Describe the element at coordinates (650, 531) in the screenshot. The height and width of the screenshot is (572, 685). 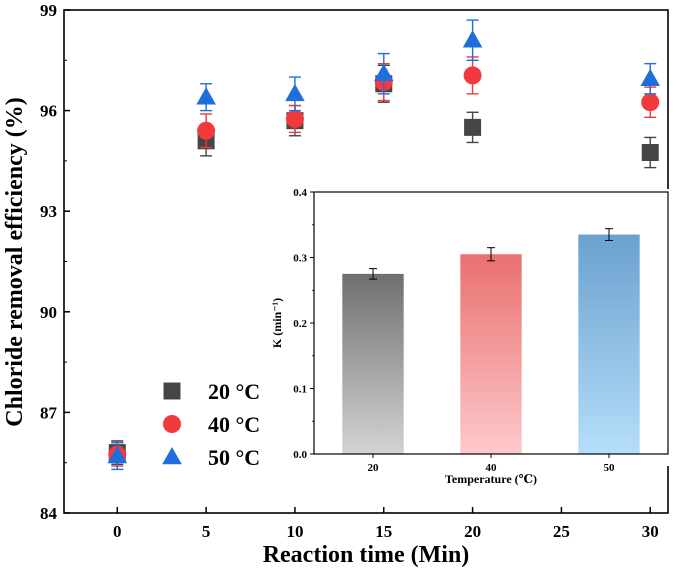
I see `x-tick-label: 30` at that location.